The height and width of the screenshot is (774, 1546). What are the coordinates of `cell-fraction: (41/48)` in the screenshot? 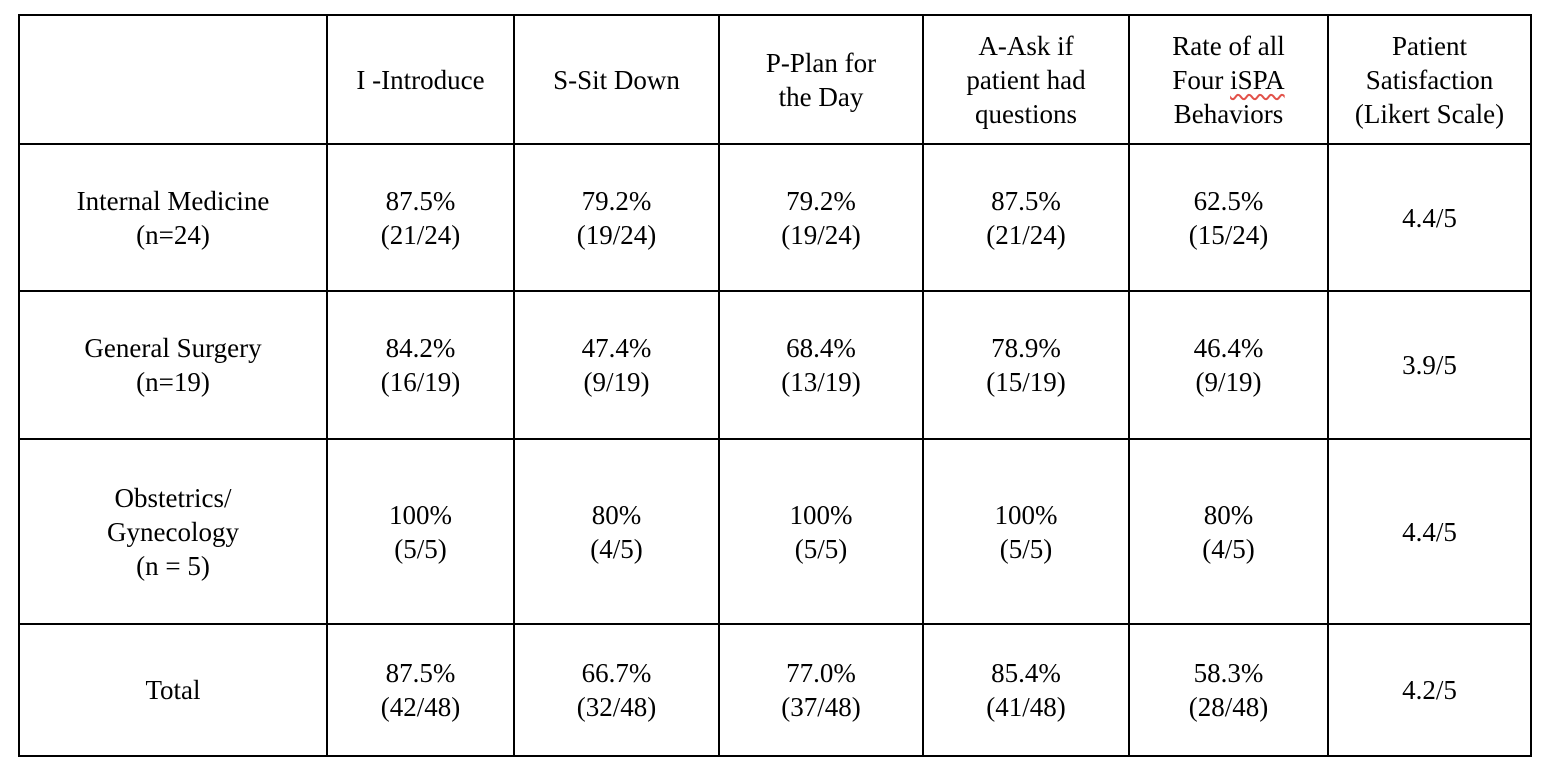 It's located at (1026, 707).